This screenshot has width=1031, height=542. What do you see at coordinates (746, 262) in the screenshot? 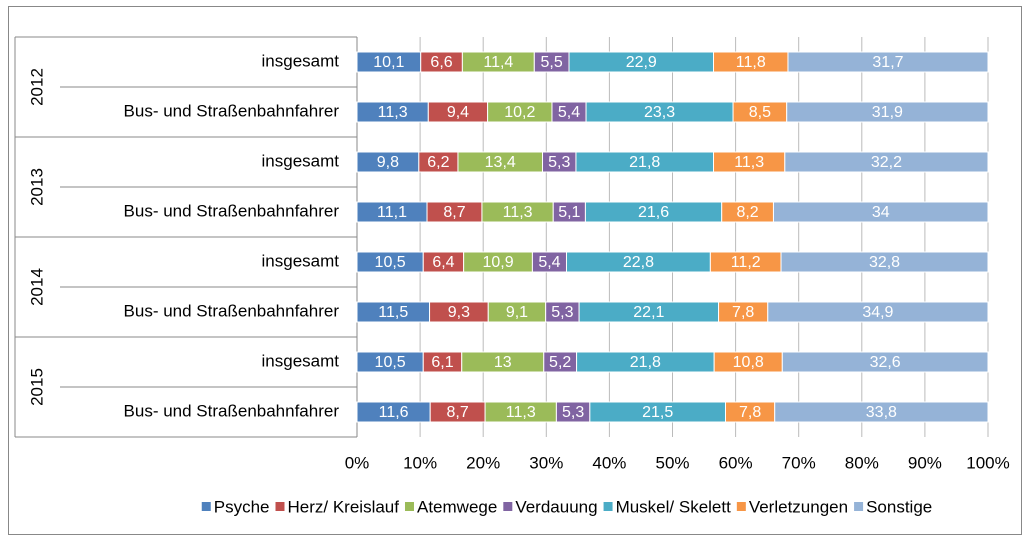
I see `value-label: 11,2` at bounding box center [746, 262].